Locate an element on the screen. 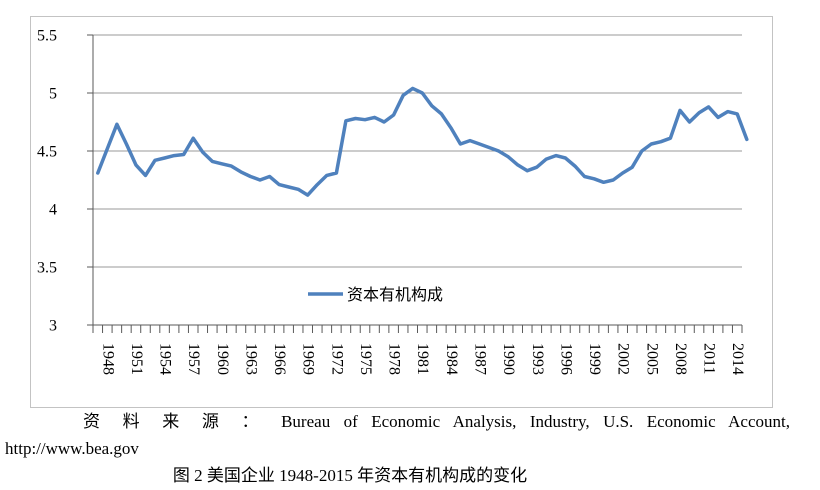 This screenshot has width=820, height=490. x-axis-label: 1966 is located at coordinates (279, 359).